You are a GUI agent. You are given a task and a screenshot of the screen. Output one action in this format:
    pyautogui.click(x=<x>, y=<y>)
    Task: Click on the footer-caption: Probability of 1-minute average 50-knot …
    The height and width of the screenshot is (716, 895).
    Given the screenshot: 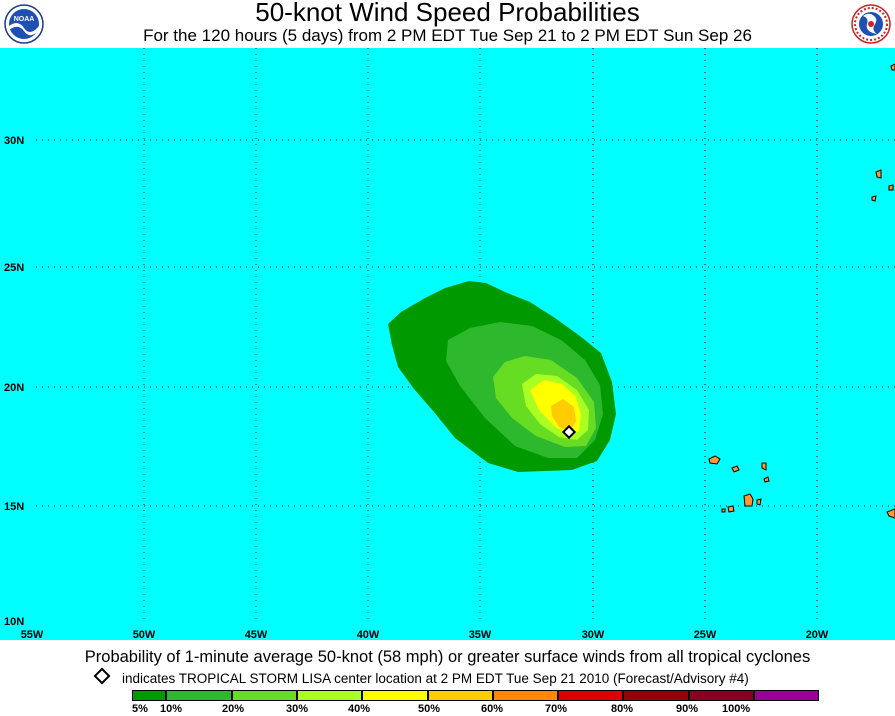 What is the action you would take?
    pyautogui.click(x=447, y=657)
    